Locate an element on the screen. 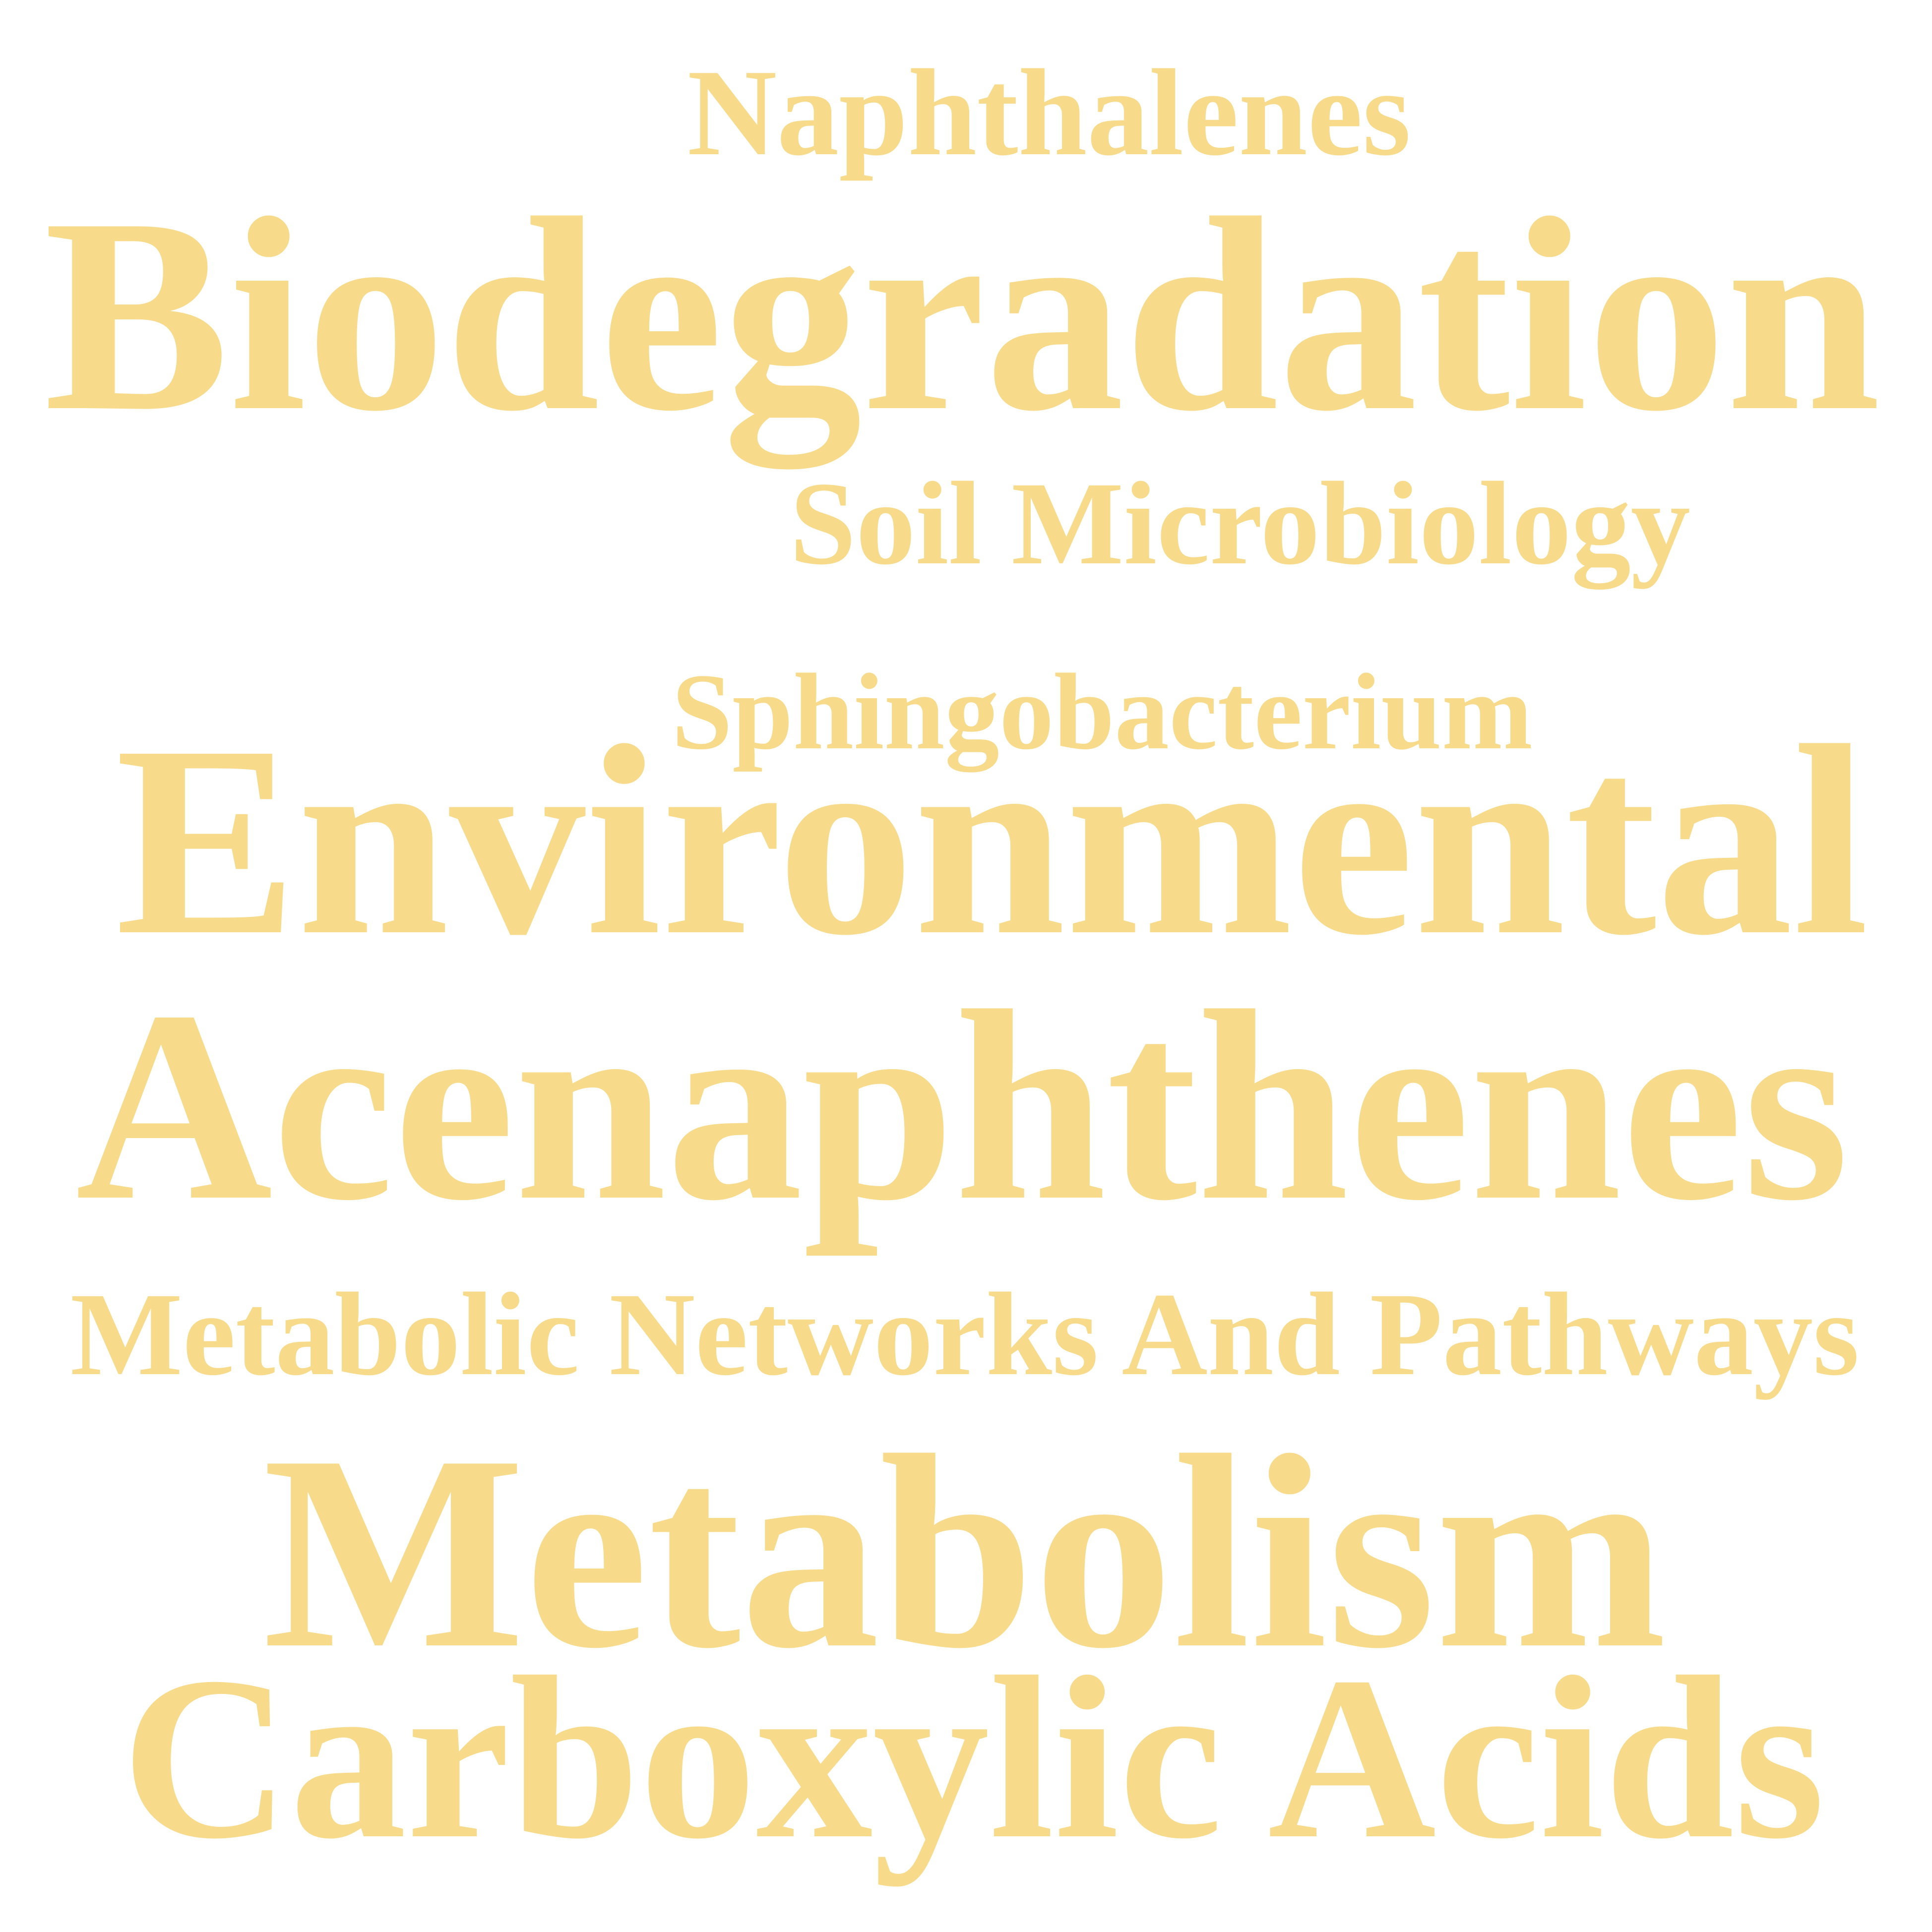  word-sphingobacterium: Sphingobacterium is located at coordinates (1102, 711).